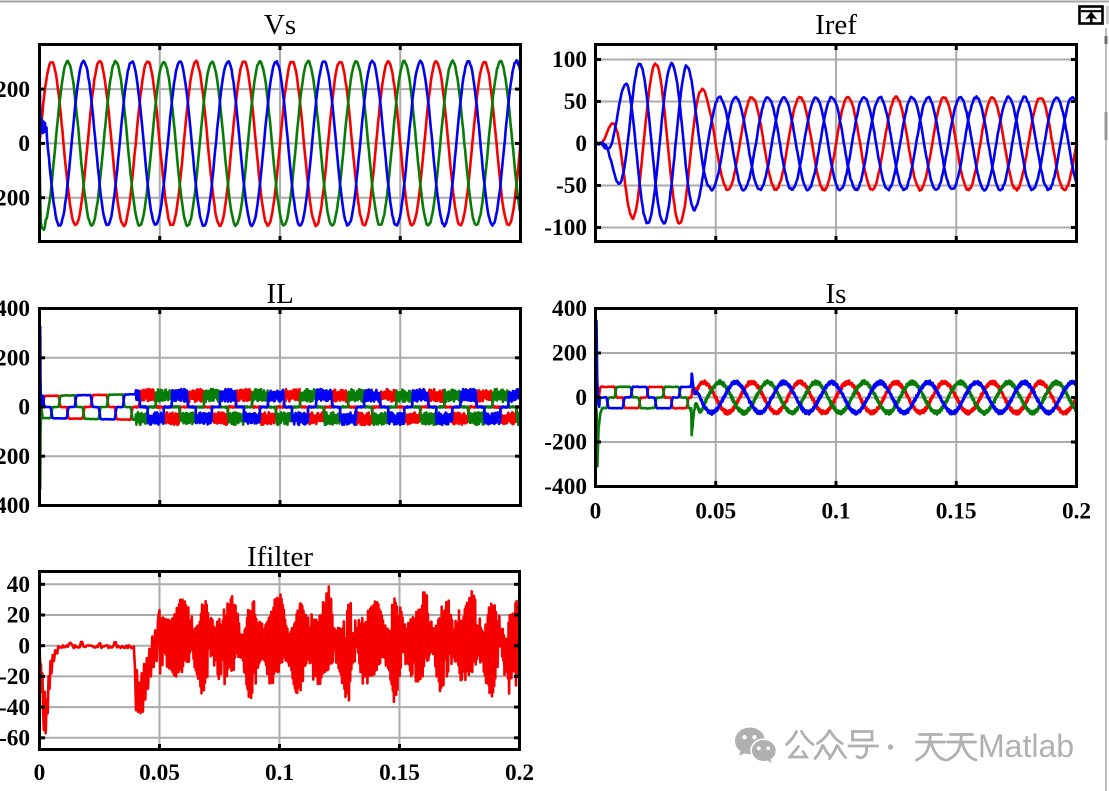  I want to click on svg-text: -400, so click(565, 487).